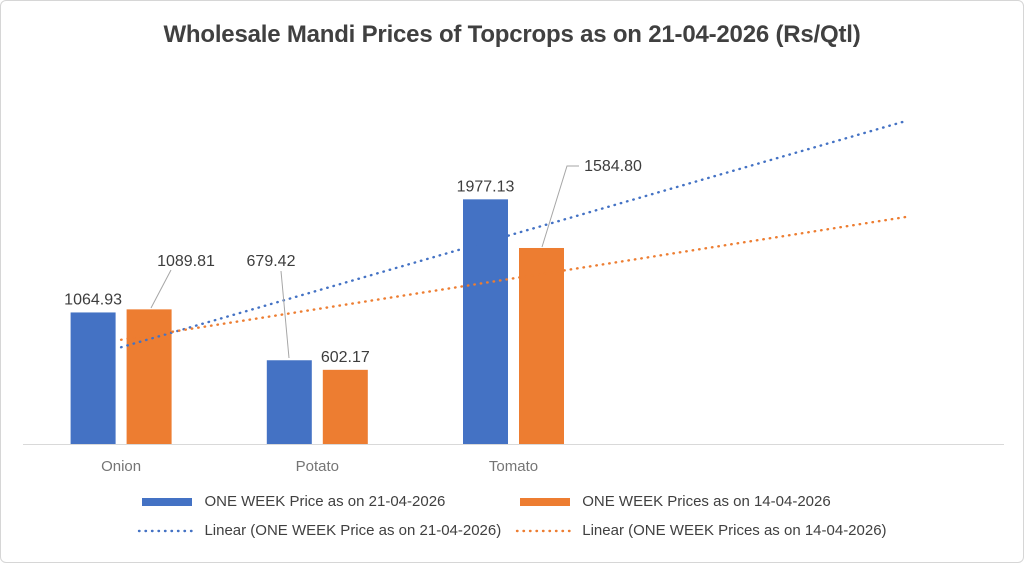  What do you see at coordinates (149, 377) in the screenshot?
I see `bar-onion-series2` at bounding box center [149, 377].